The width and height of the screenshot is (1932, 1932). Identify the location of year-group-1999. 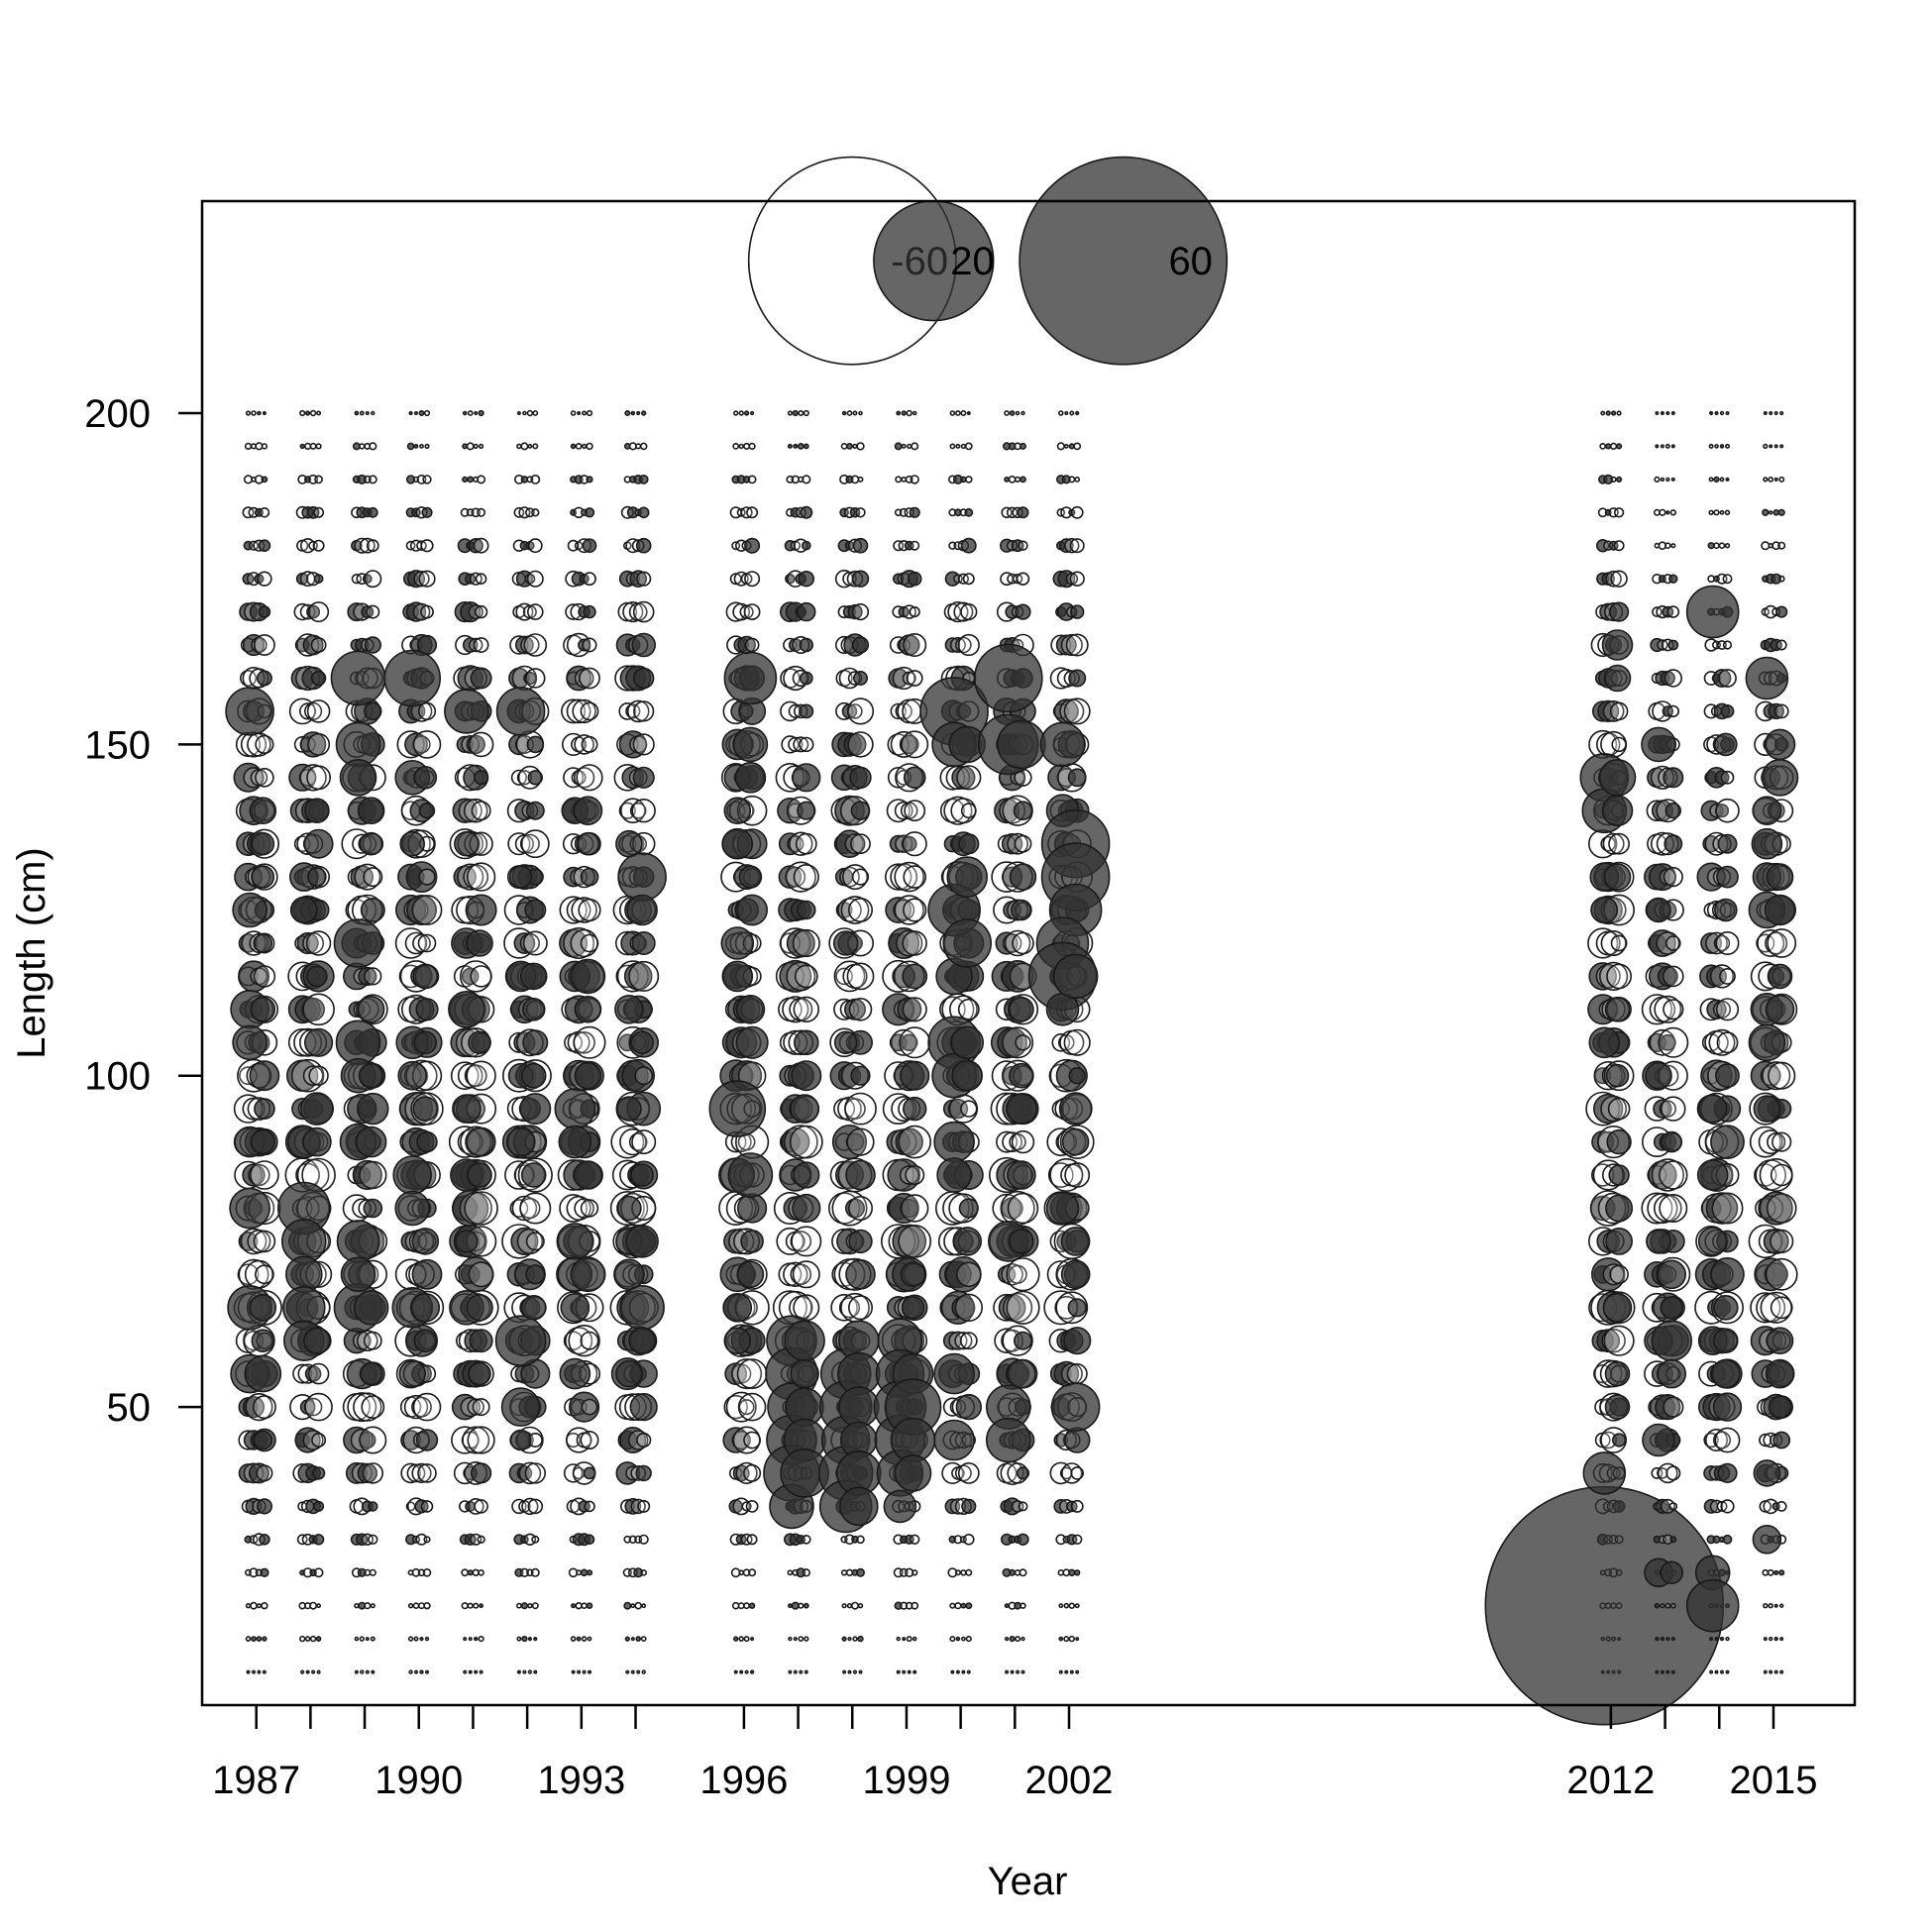
(907, 1041).